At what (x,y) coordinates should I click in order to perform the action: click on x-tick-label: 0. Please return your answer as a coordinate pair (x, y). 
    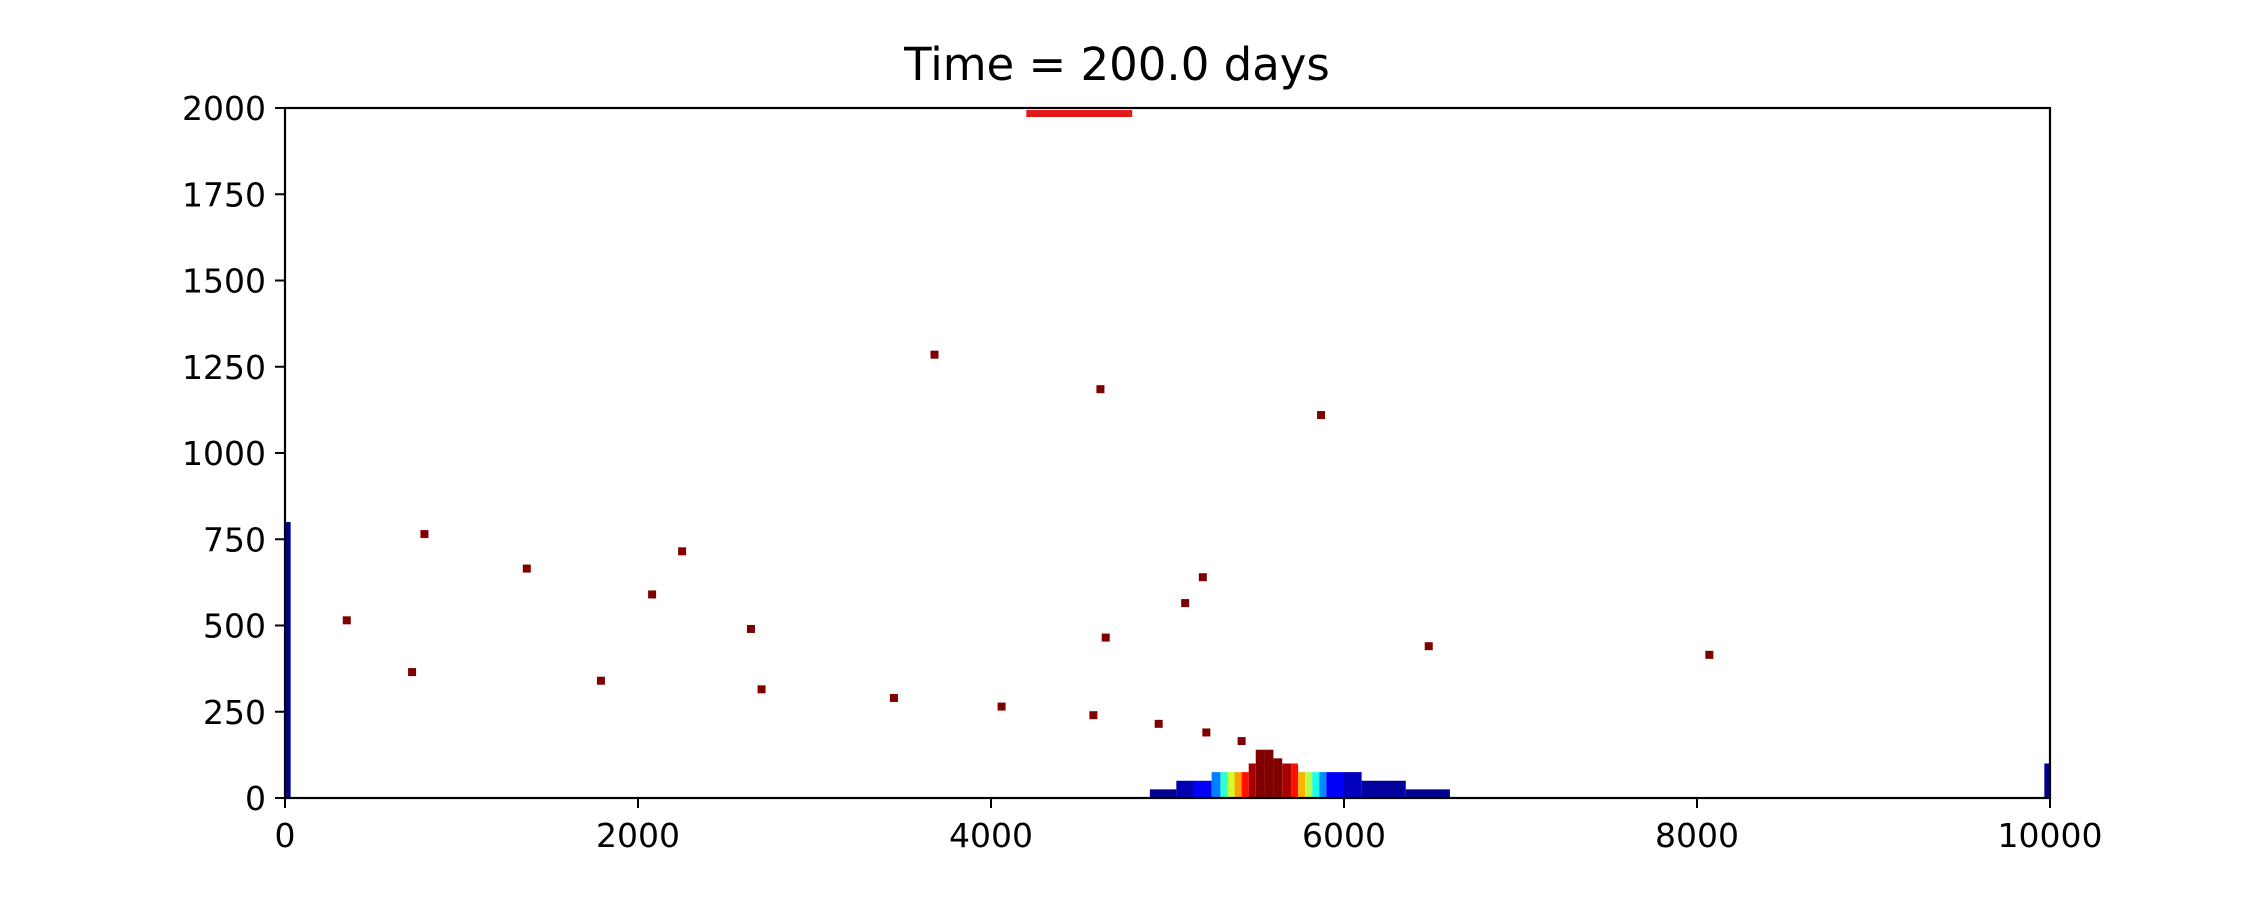
    Looking at the image, I should click on (285, 835).